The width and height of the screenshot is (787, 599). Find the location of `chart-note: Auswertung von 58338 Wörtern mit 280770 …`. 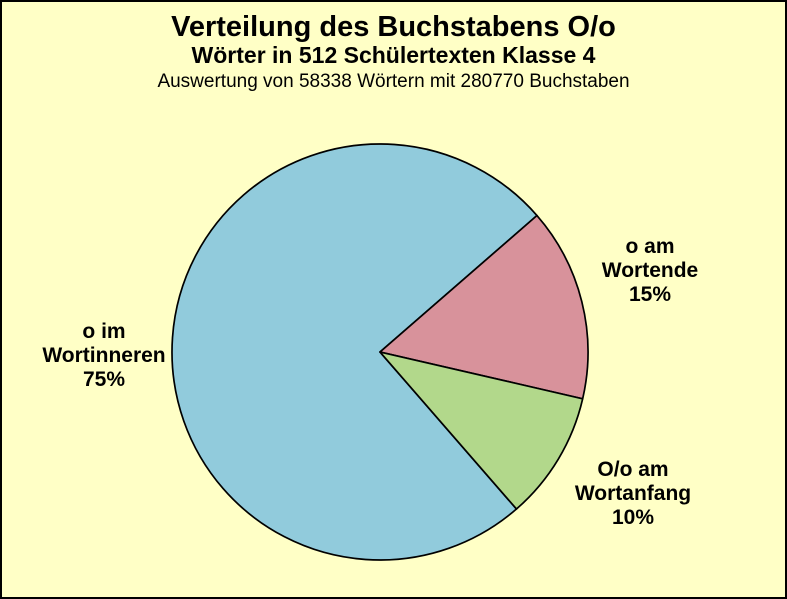

chart-note: Auswertung von 58338 Wörtern mit 280770 … is located at coordinates (393, 81).